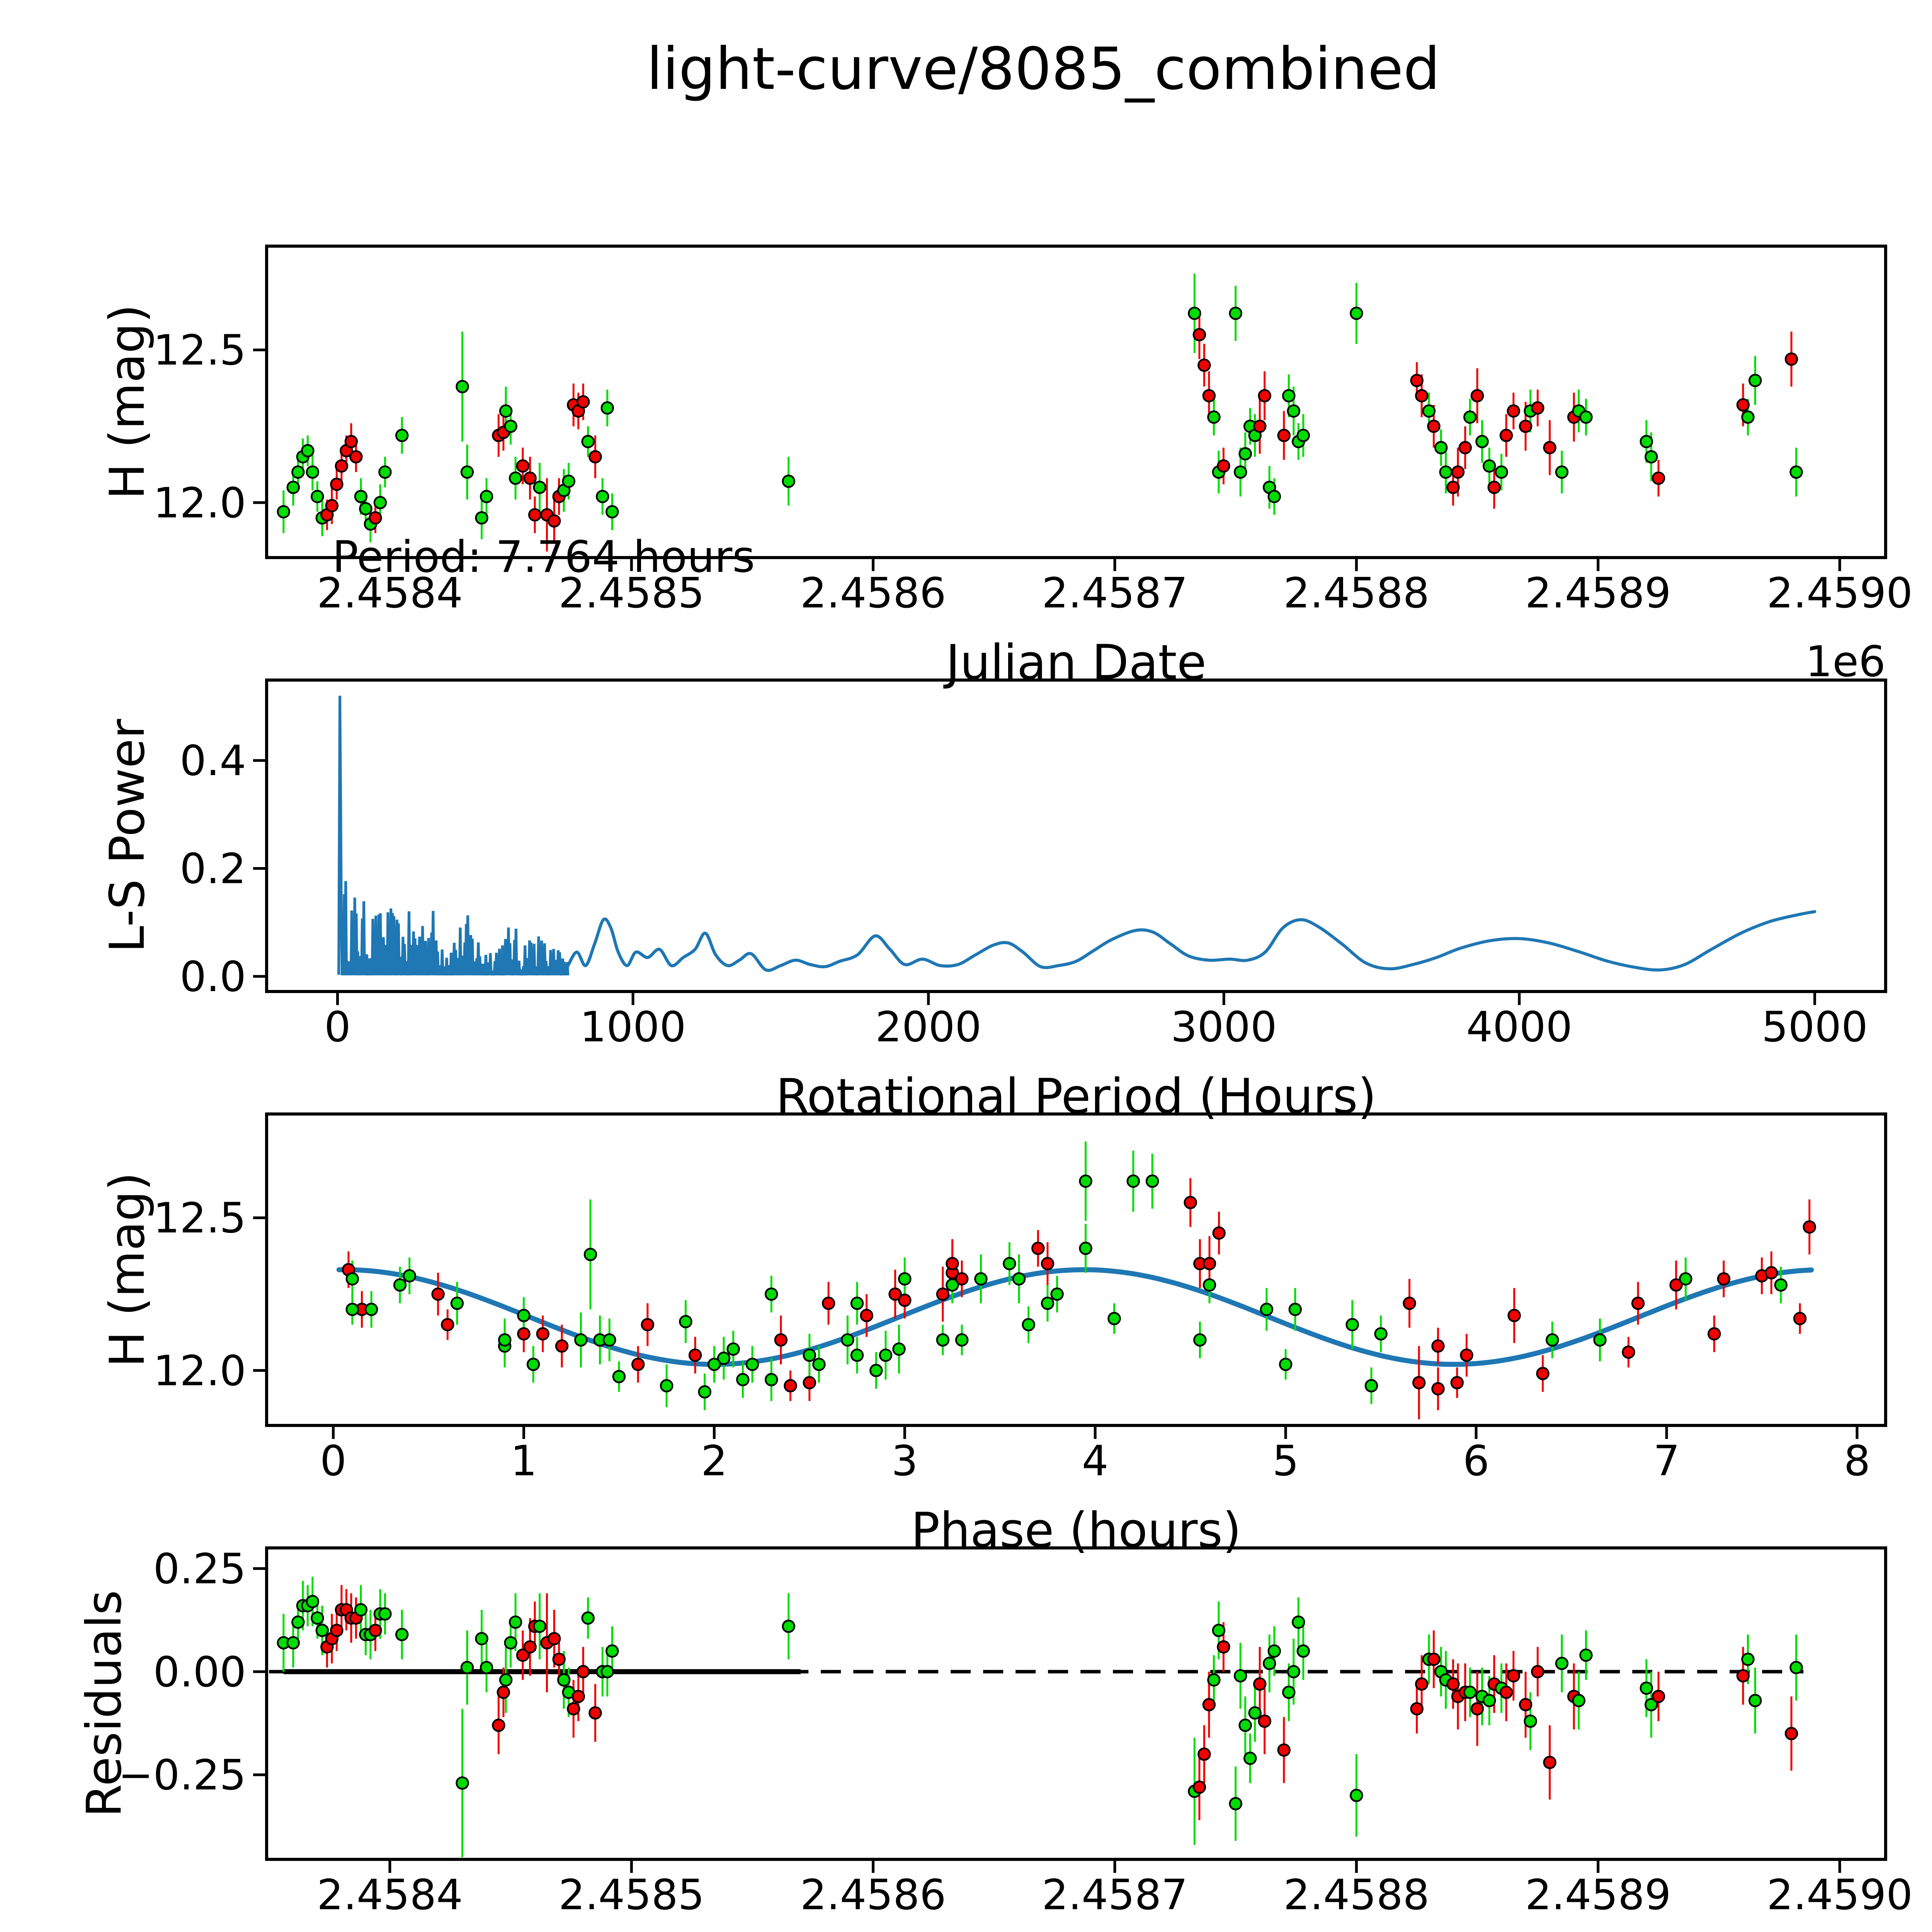  Describe the element at coordinates (200, 1569) in the screenshot. I see `y-tick-label: 0.25` at that location.